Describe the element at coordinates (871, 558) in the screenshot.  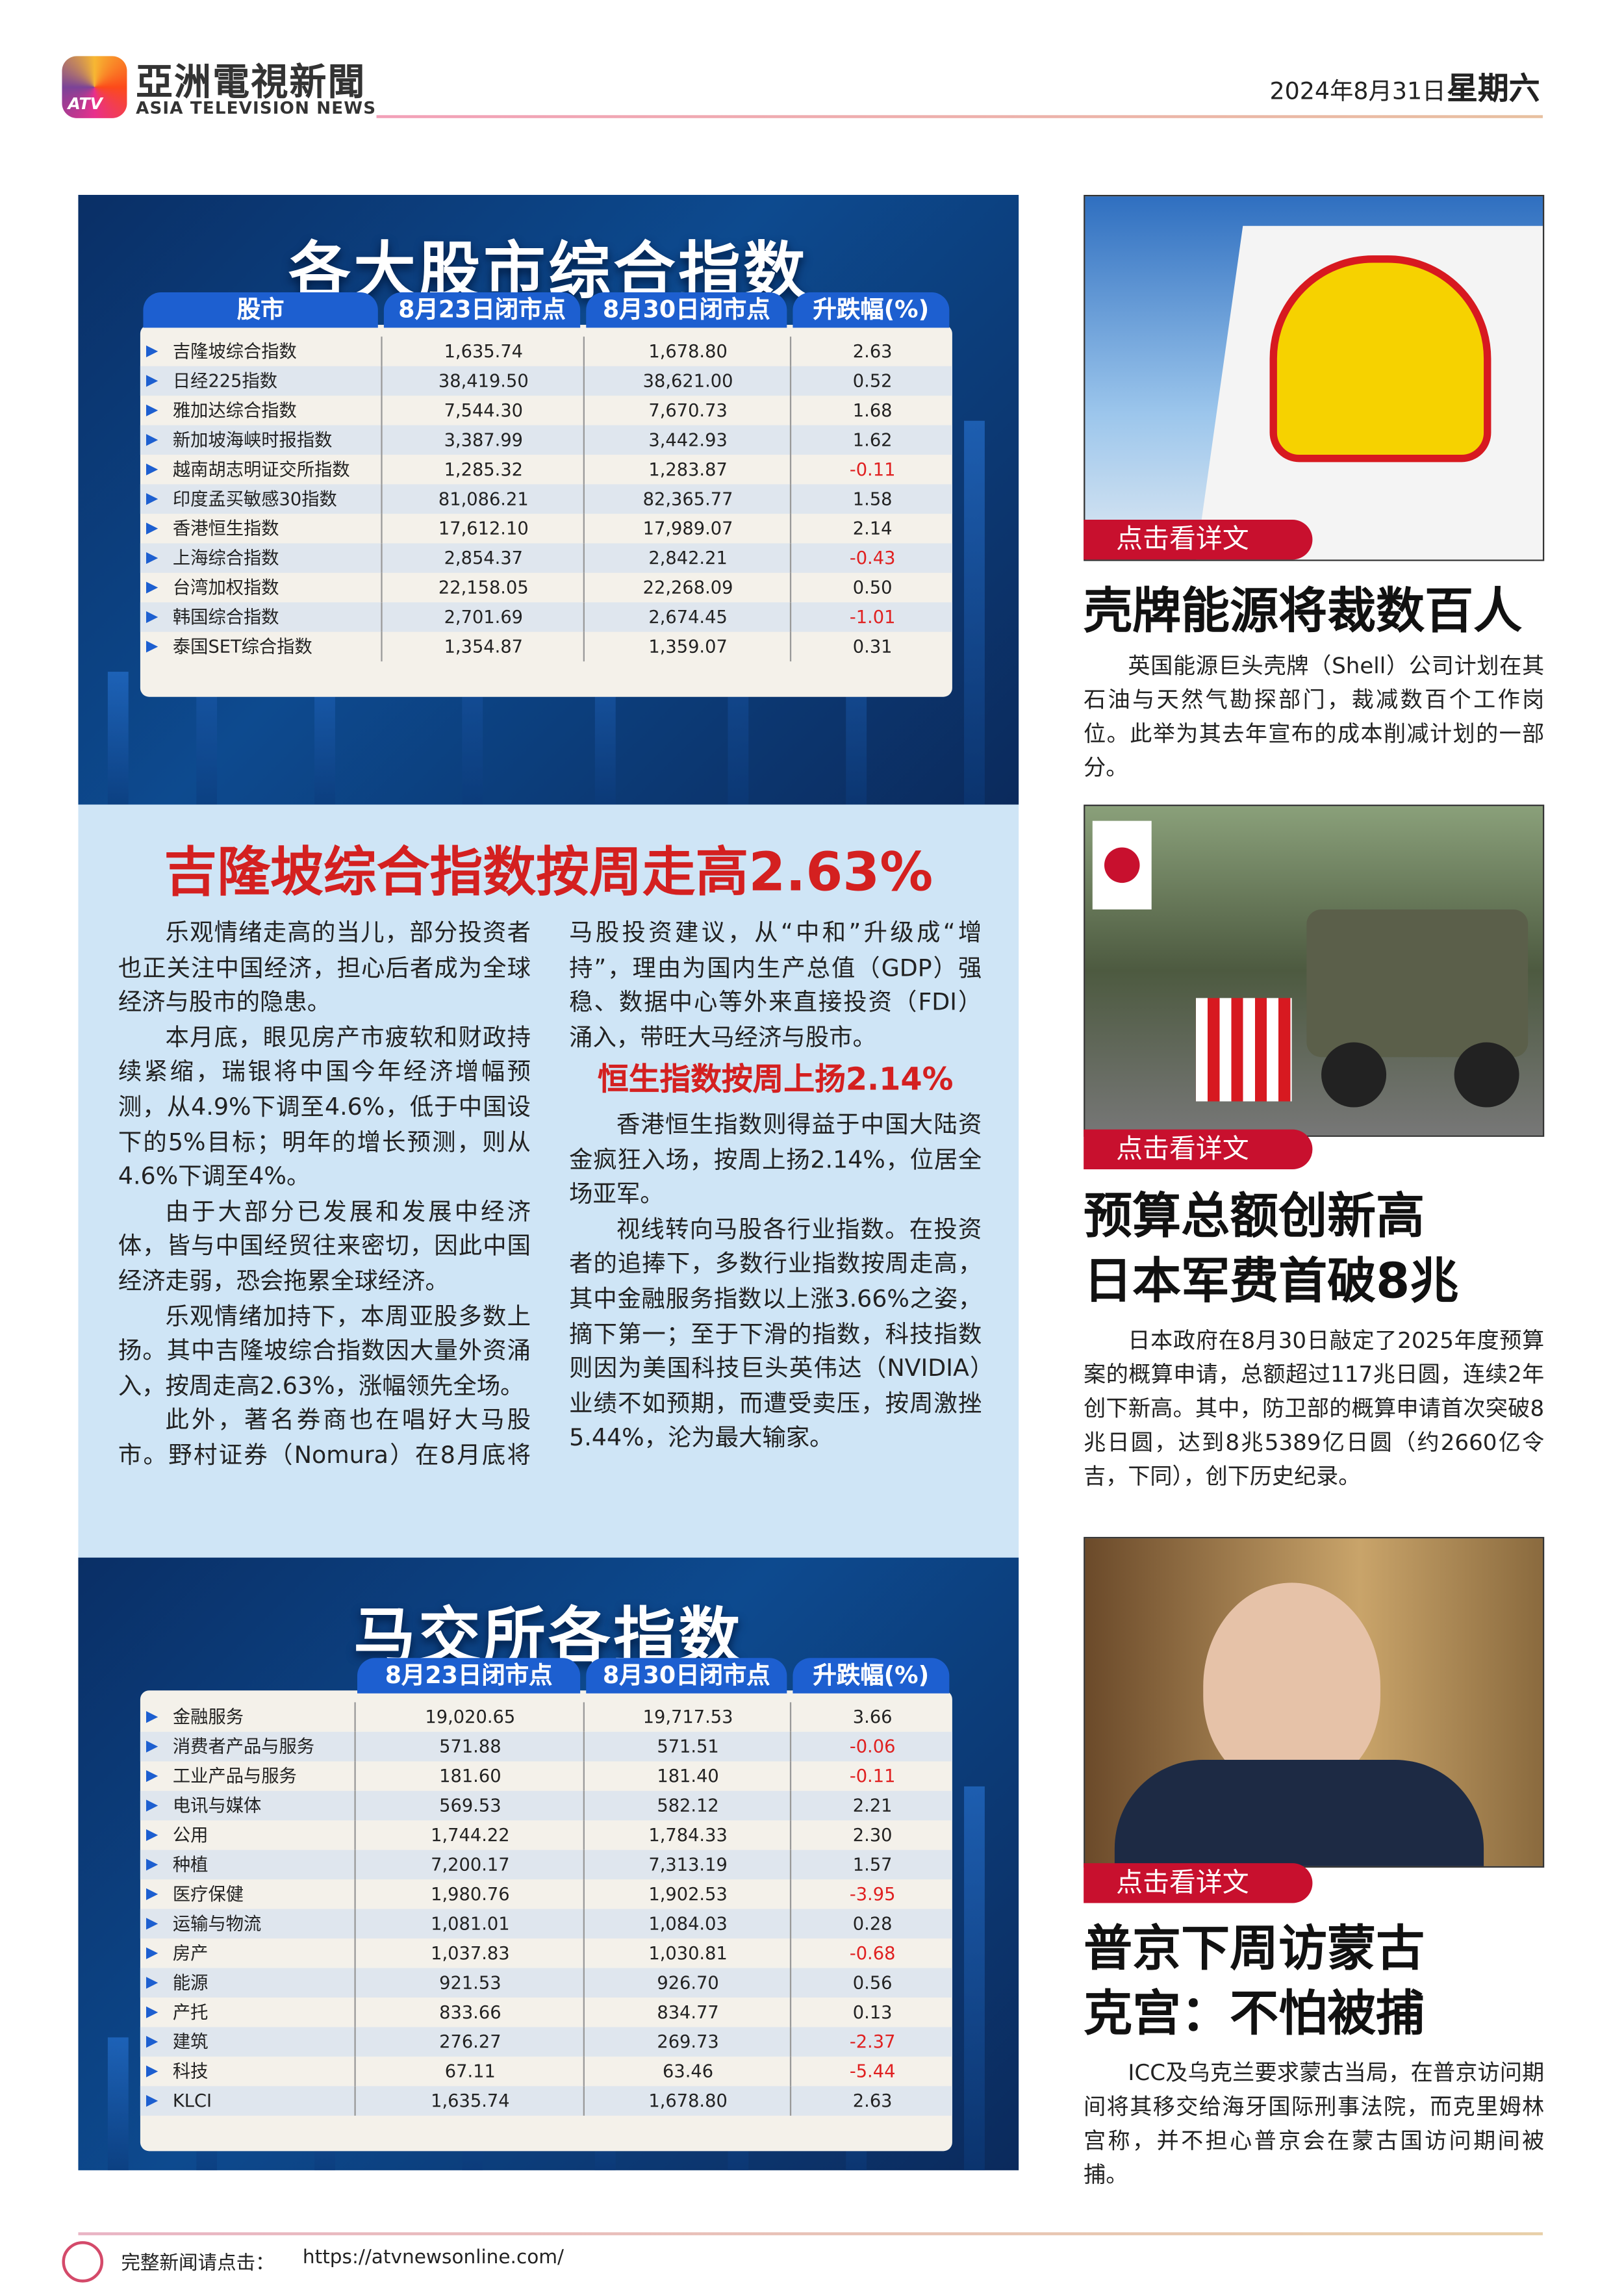
I see `cell-value: -0.43` at that location.